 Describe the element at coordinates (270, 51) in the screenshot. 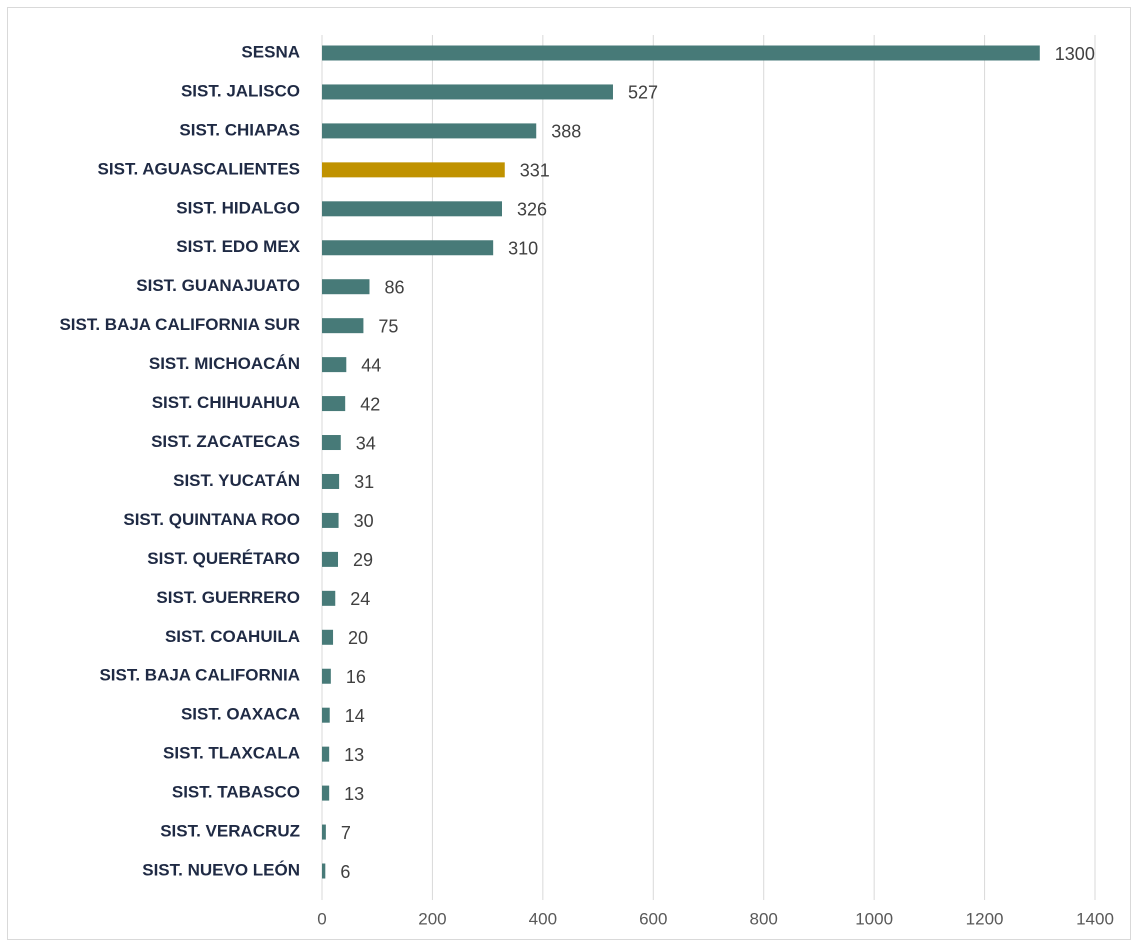

I see `category-label: SESNA` at that location.